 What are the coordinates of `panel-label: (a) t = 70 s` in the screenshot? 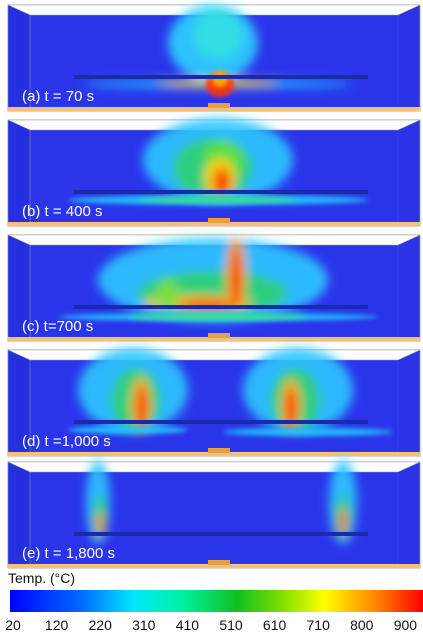 It's located at (58, 96).